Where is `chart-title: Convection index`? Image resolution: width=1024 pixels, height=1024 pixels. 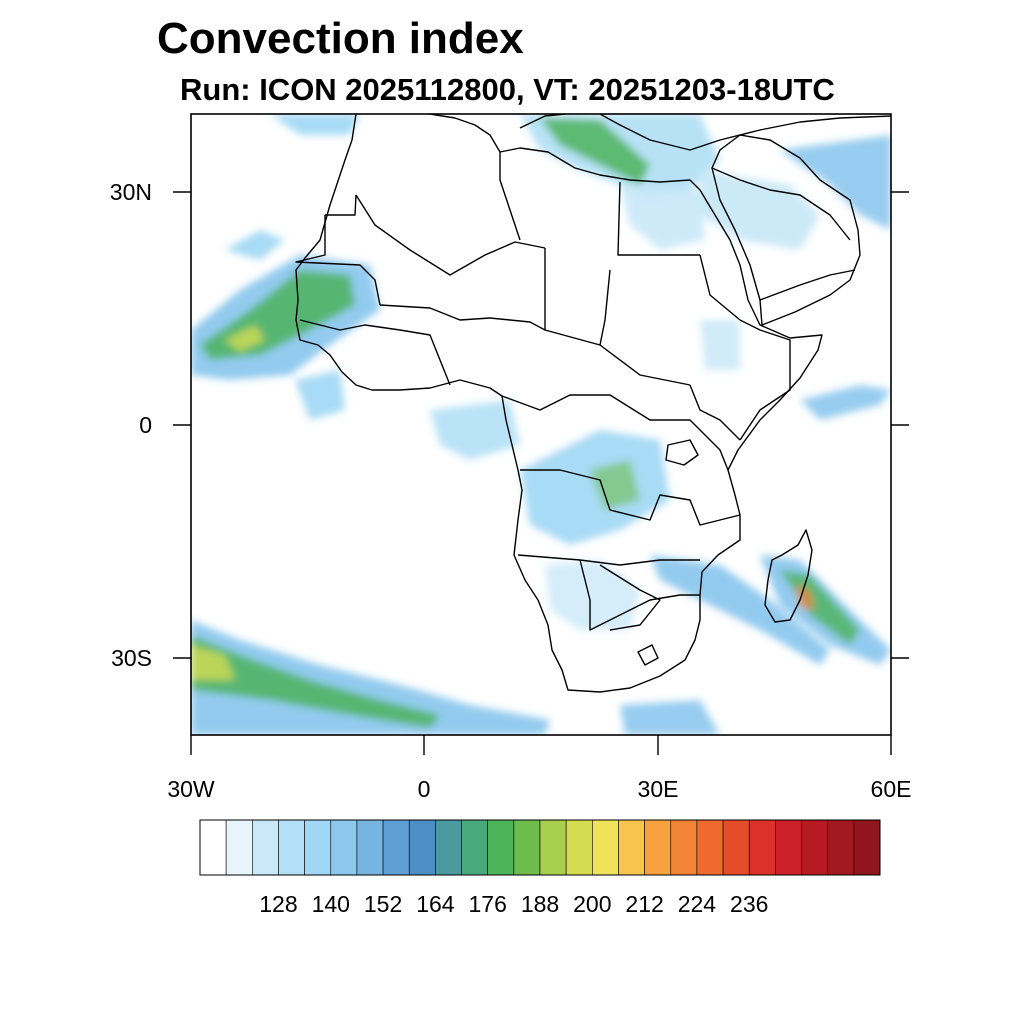
chart-title: Convection index is located at coordinates (340, 38).